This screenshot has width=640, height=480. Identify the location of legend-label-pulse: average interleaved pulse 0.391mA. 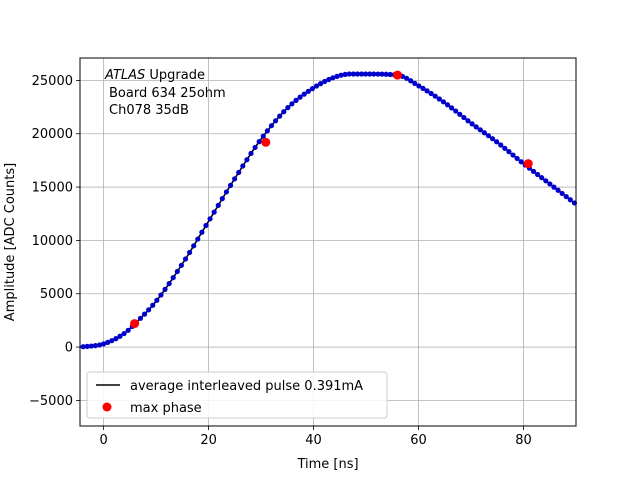
(246, 386).